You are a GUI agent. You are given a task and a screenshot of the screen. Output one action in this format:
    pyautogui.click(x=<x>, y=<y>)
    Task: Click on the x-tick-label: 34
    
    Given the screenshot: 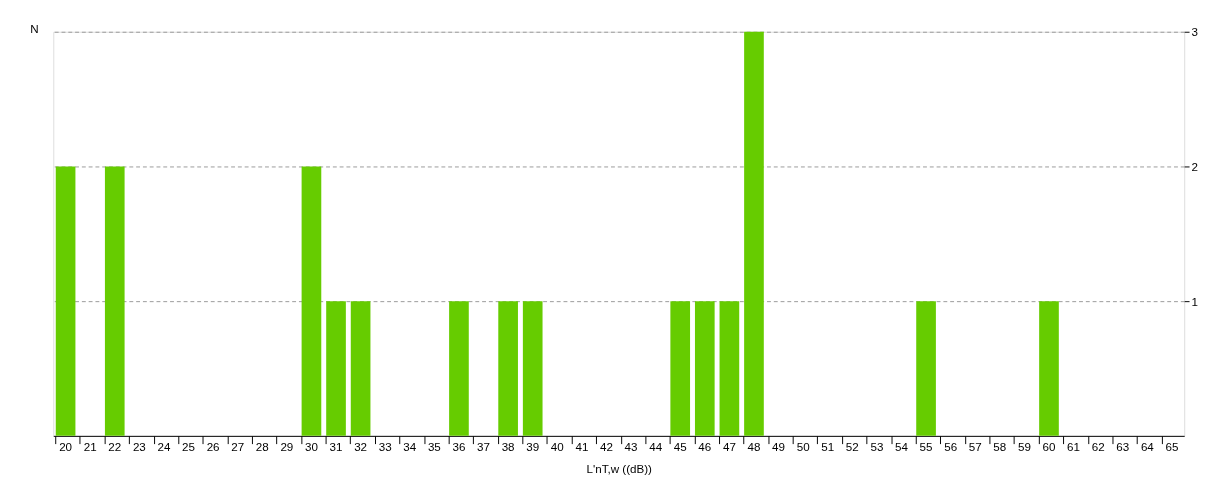 What is the action you would take?
    pyautogui.click(x=410, y=446)
    